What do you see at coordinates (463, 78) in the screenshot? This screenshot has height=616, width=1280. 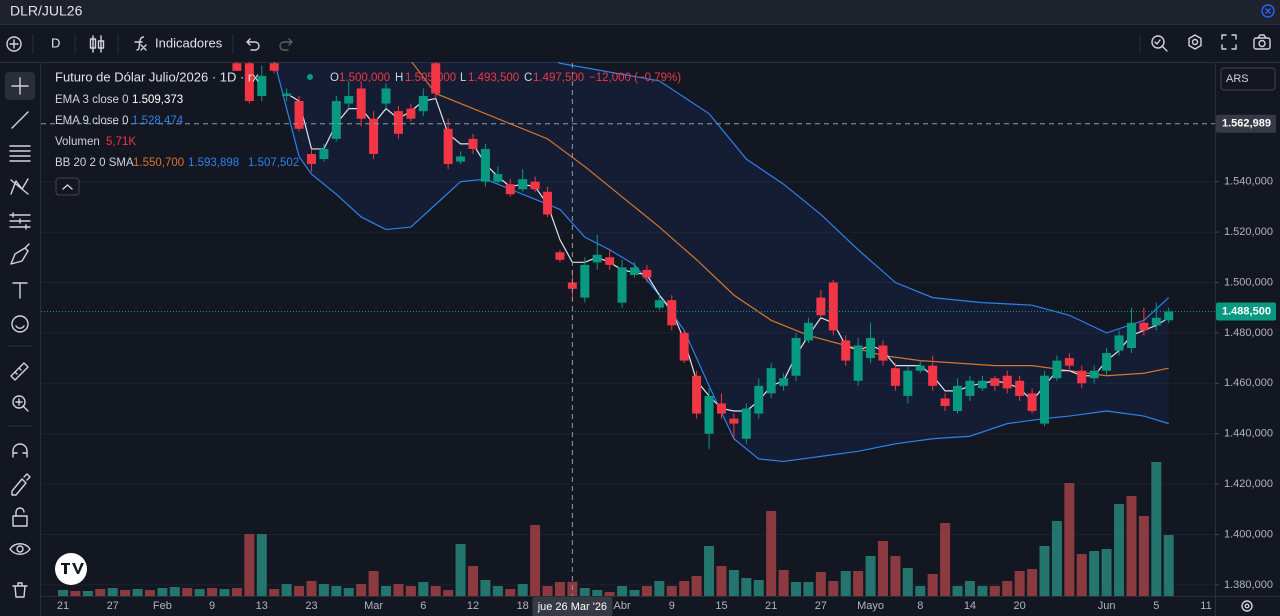 I see `ohlc-label: L` at bounding box center [463, 78].